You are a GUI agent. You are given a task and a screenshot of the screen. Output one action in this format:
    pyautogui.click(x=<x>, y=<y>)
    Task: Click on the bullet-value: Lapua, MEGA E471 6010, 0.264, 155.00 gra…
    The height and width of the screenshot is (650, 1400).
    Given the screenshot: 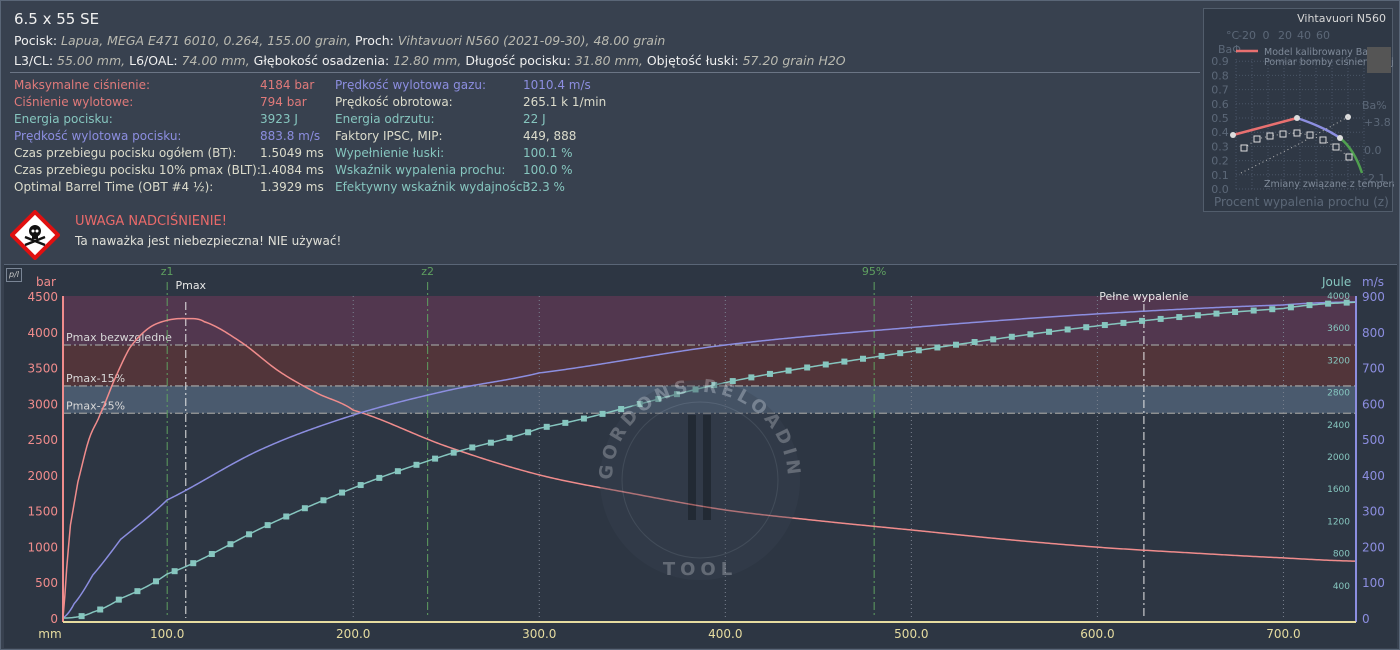 What is the action you would take?
    pyautogui.click(x=206, y=40)
    